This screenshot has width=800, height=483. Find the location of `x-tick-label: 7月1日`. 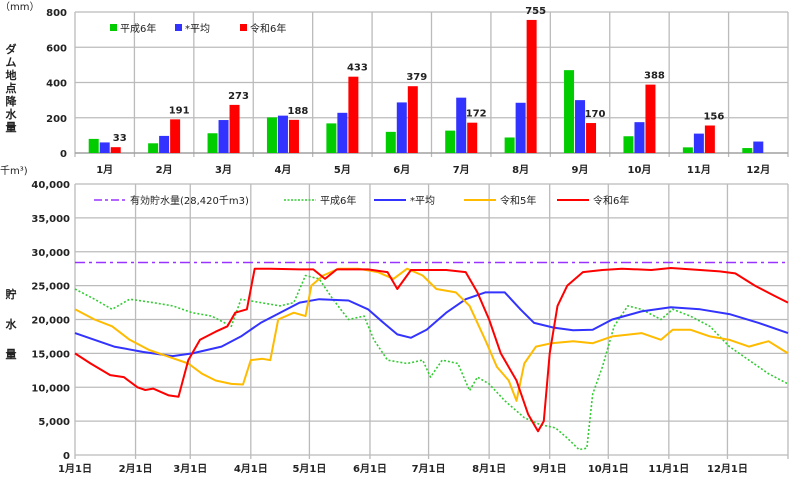

x-tick-label: 7月1日 is located at coordinates (429, 469).